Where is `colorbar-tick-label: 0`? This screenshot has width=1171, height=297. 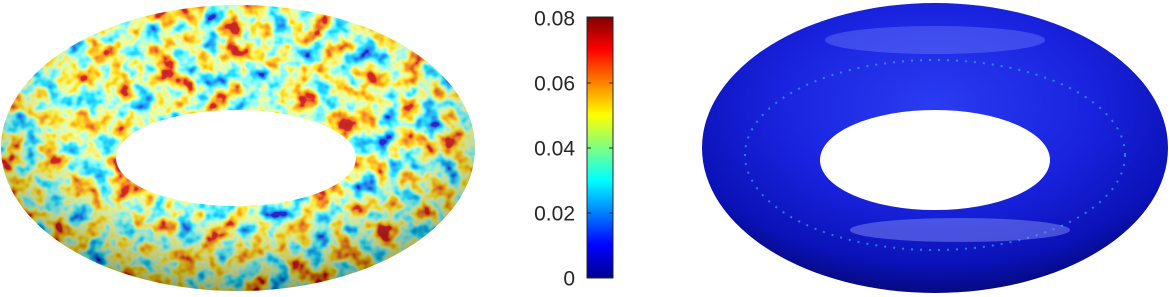 colorbar-tick-label: 0 is located at coordinates (569, 279).